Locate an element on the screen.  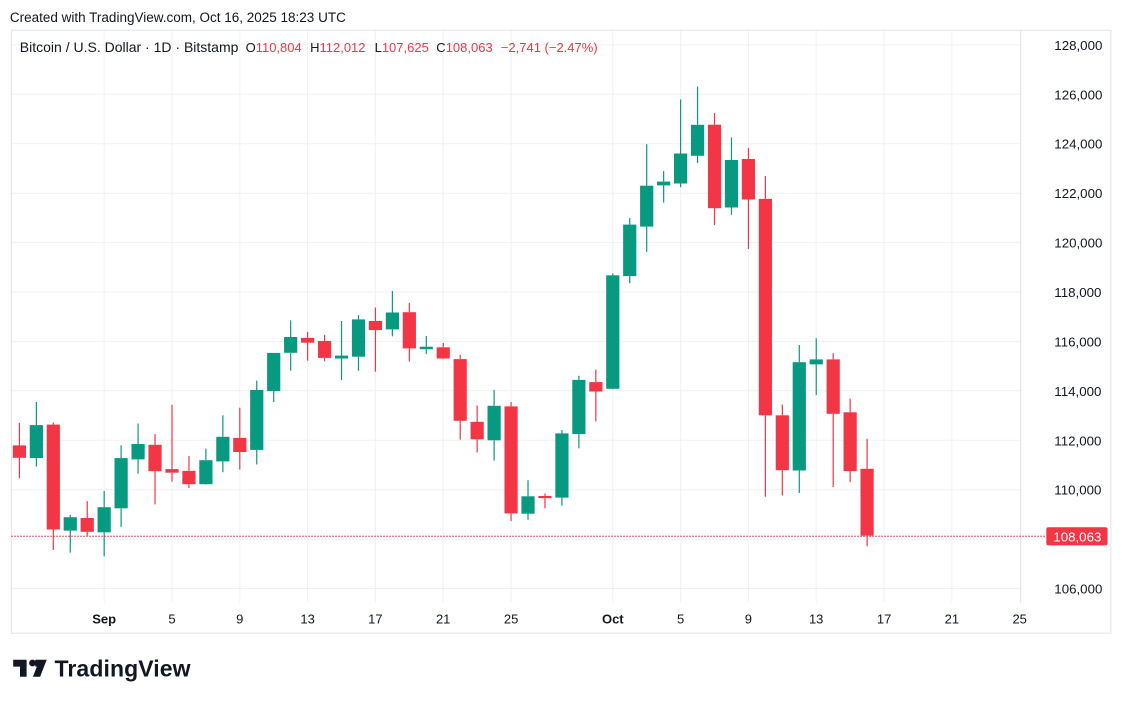
svg-text: 114,000 is located at coordinates (1077, 391).